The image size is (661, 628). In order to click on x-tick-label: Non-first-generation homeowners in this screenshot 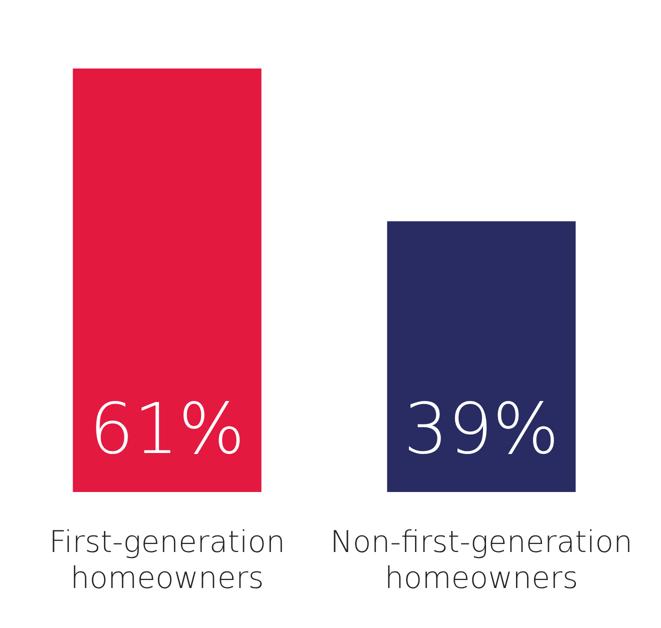, I will do `click(481, 560)`.